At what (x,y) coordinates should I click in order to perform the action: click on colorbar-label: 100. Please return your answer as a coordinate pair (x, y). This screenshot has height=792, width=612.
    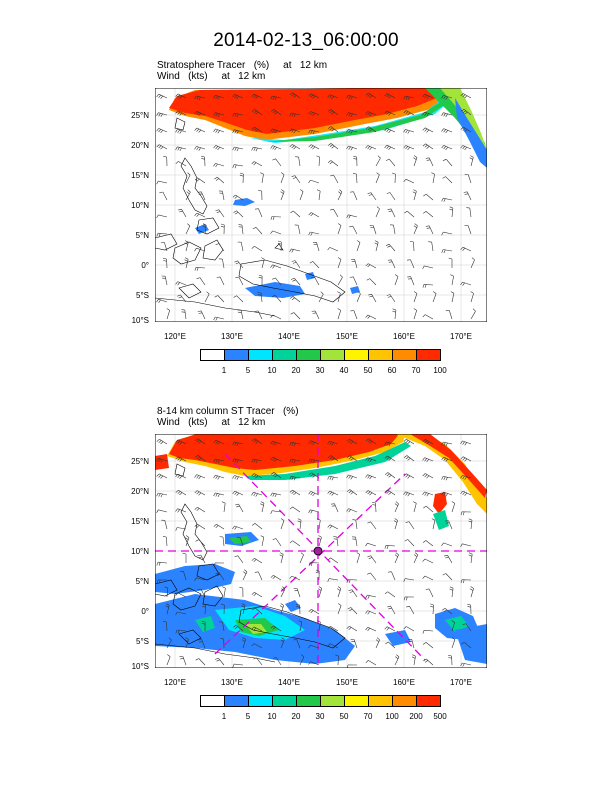
    Looking at the image, I should click on (392, 716).